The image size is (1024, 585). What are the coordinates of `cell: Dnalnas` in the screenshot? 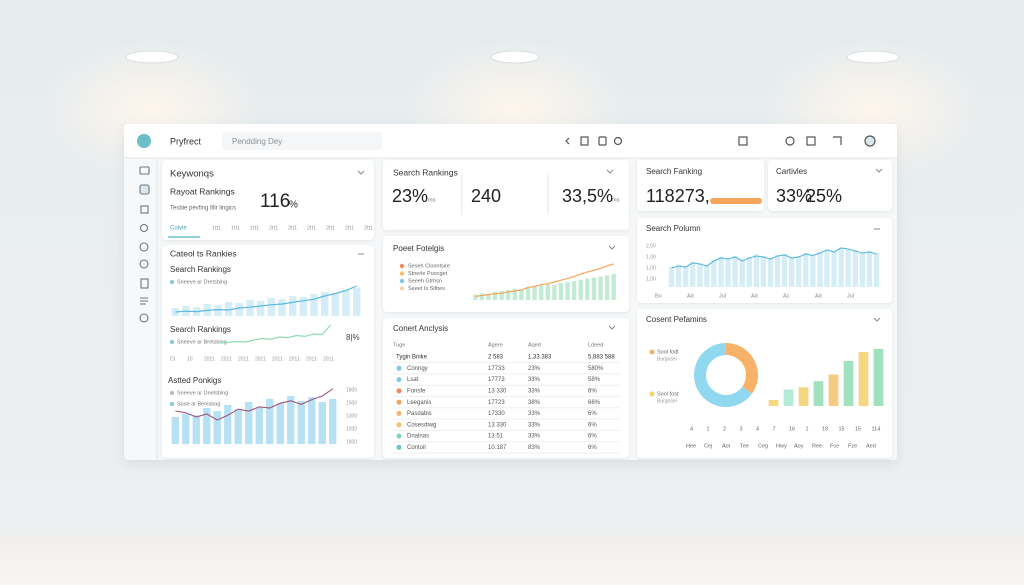 It's located at (418, 437).